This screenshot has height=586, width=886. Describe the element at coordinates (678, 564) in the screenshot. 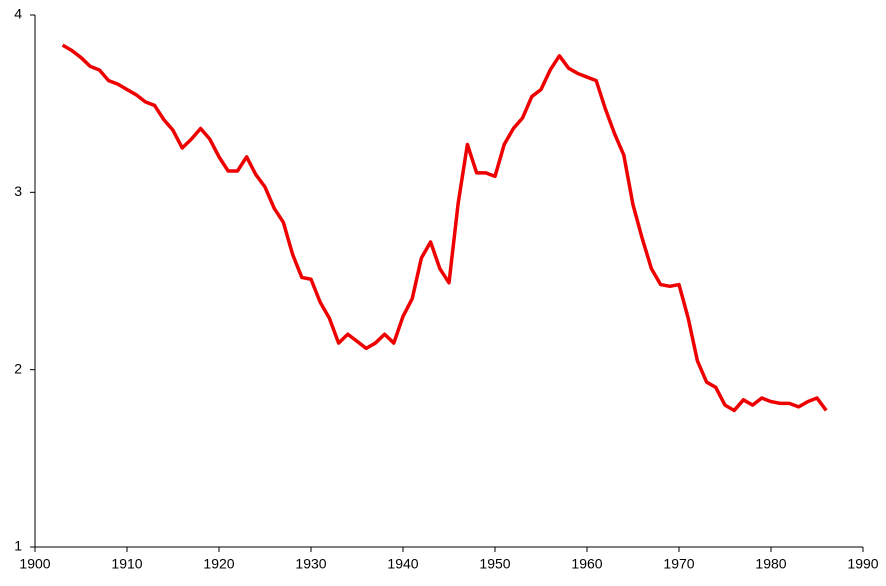

I see `x-tick-label: 1970` at that location.